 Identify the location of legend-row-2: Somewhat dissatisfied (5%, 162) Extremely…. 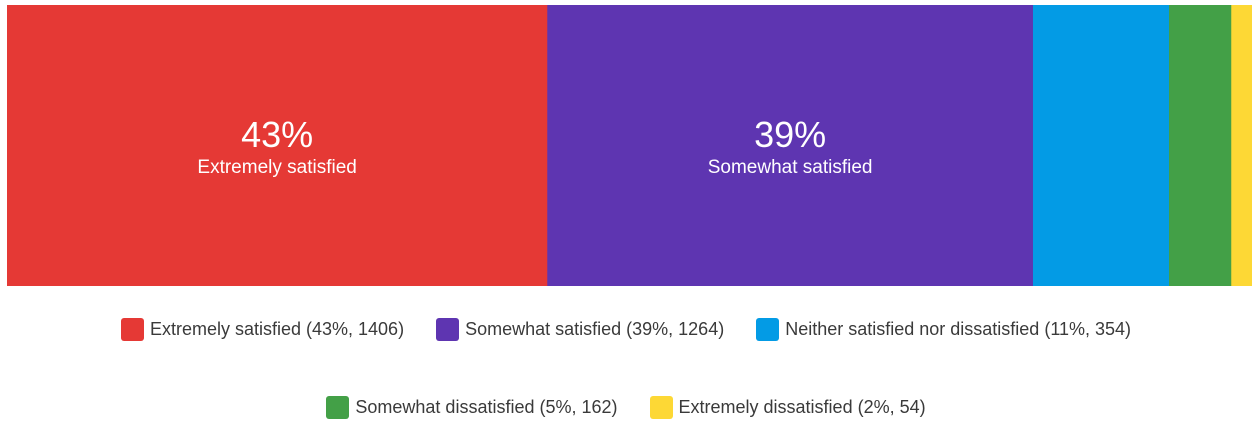
(626, 407).